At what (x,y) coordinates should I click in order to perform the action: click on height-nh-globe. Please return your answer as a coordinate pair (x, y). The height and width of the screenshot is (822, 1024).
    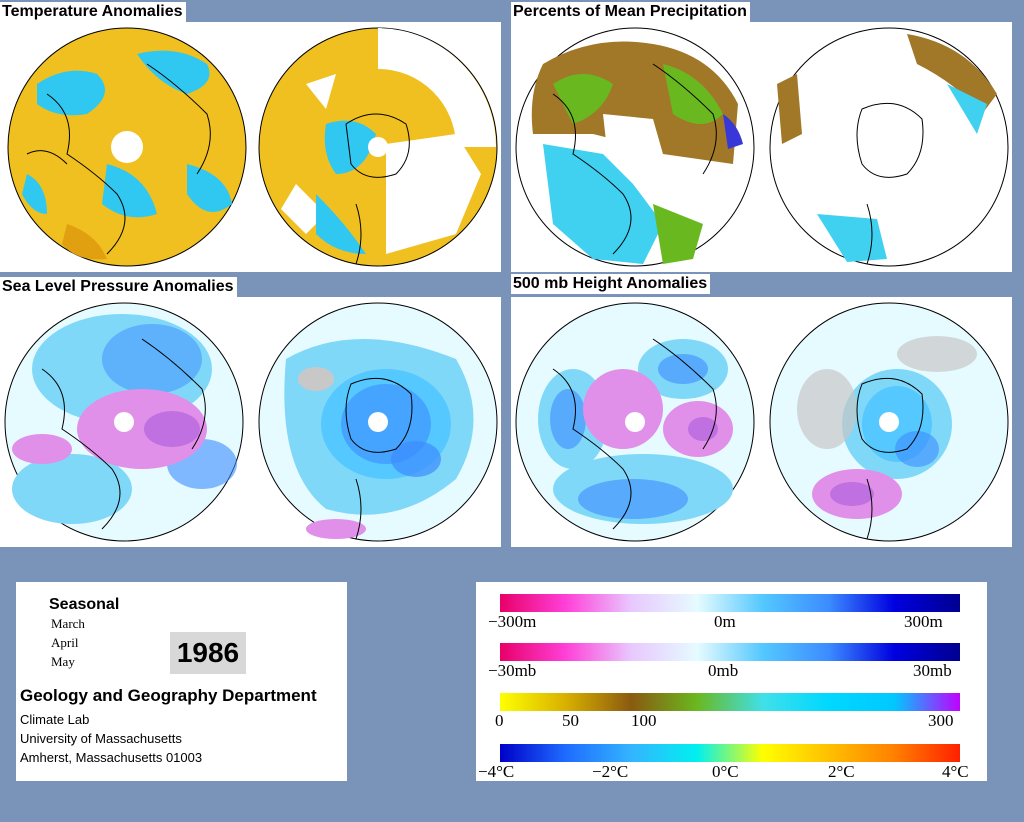
    Looking at the image, I should click on (635, 422).